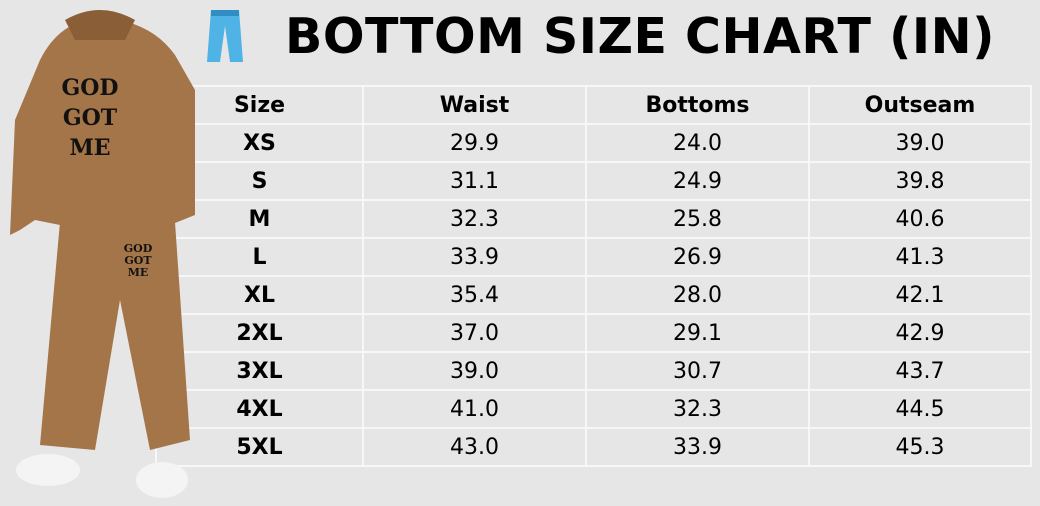 The height and width of the screenshot is (506, 1040). What do you see at coordinates (697, 333) in the screenshot?
I see `bottoms-cell: 29.1` at bounding box center [697, 333].